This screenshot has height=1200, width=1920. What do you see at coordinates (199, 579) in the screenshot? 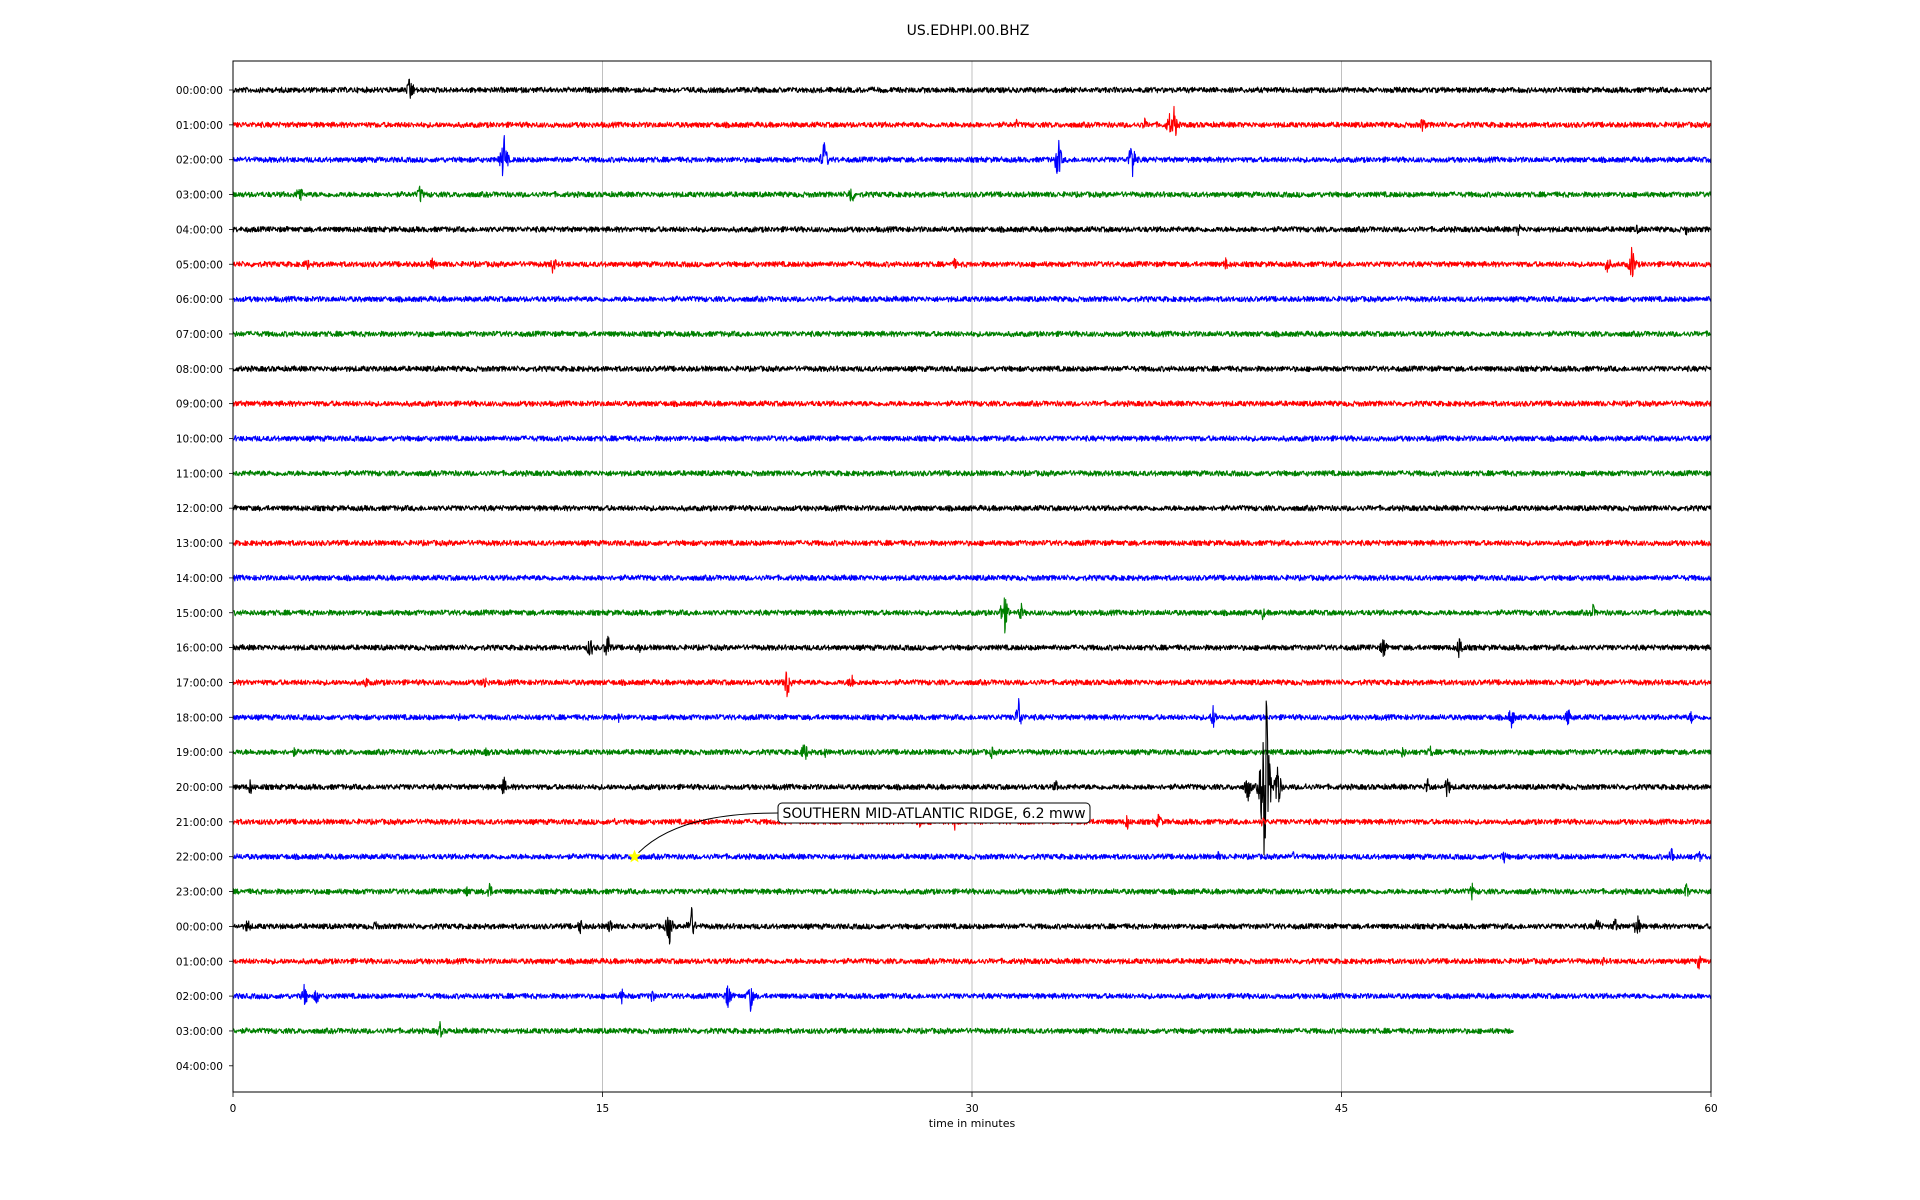
I see `row-time-label: 14:00:00` at bounding box center [199, 579].